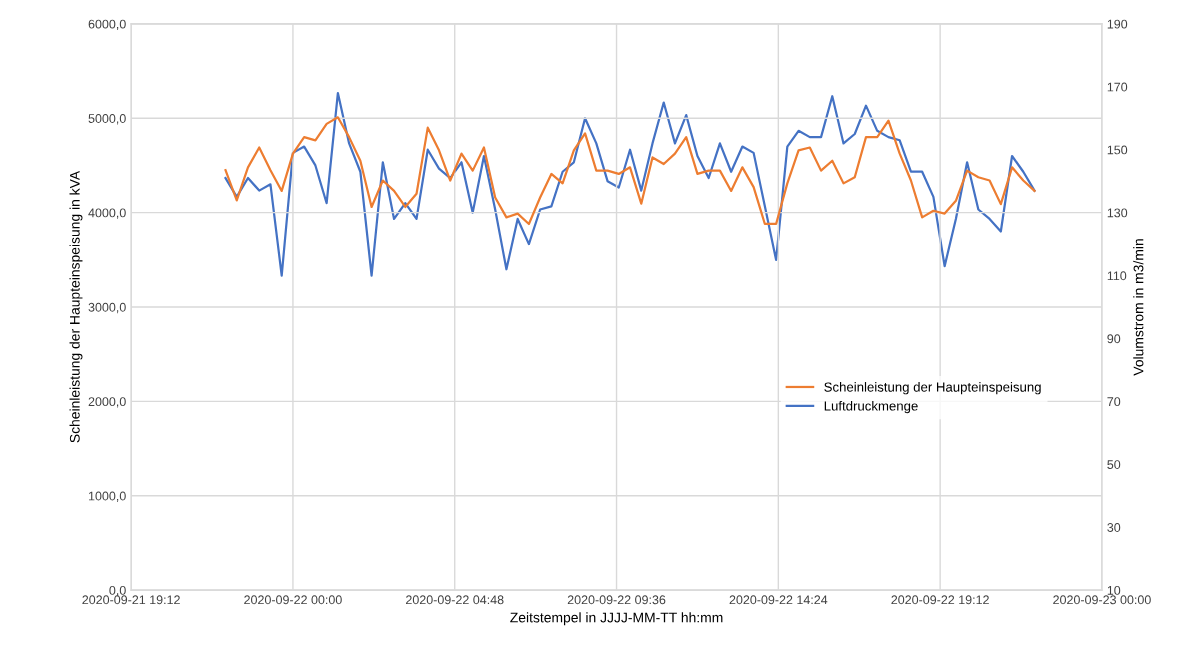 The width and height of the screenshot is (1203, 645). What do you see at coordinates (616, 619) in the screenshot?
I see `x-axis-title: Zeitstempel in JJJJ-MM-TT hh:mm` at bounding box center [616, 619].